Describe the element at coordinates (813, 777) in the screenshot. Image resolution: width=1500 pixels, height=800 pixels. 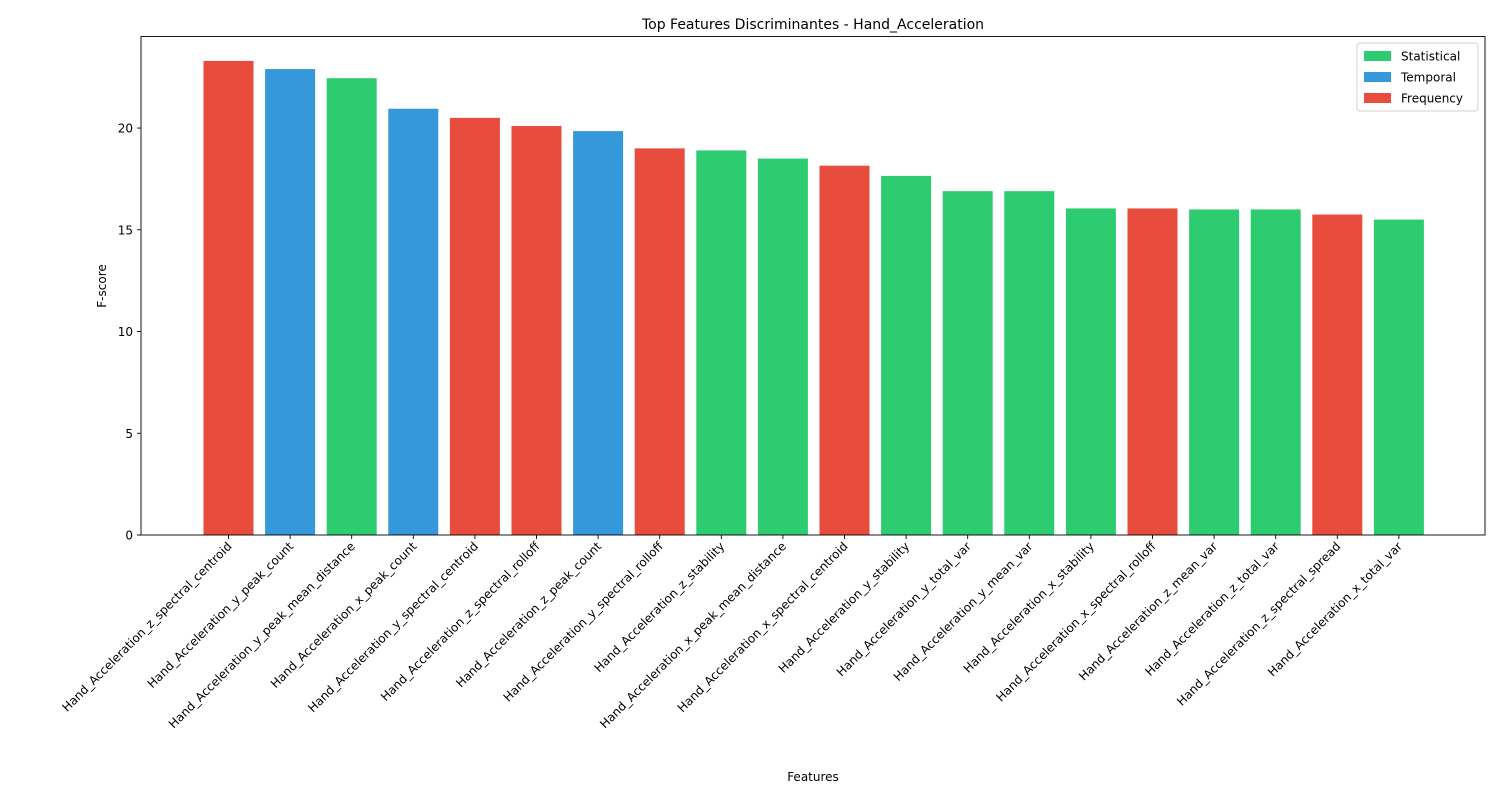
I see `x-axis-label: Features` at that location.